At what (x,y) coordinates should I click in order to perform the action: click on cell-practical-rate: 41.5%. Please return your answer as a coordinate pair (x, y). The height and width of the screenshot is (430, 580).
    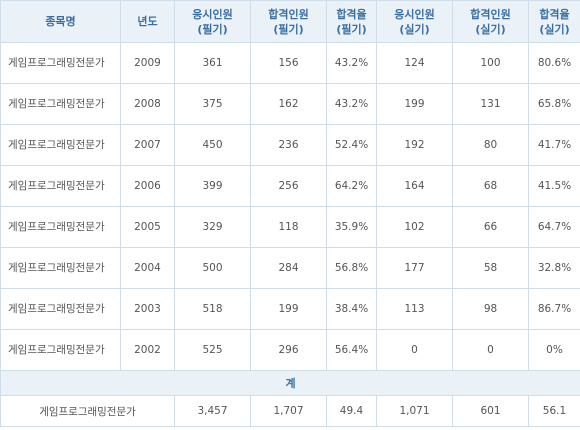
    Looking at the image, I should click on (554, 186).